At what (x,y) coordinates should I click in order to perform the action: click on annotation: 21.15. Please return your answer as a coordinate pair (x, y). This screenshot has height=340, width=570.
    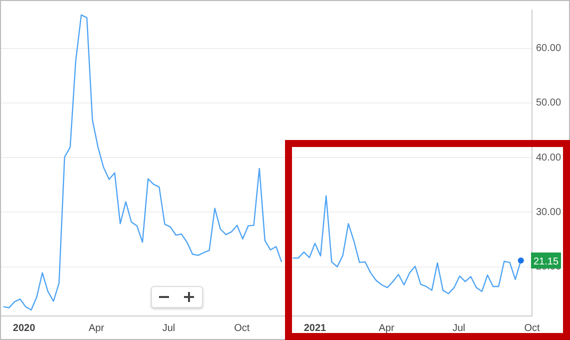
    Looking at the image, I should click on (546, 262).